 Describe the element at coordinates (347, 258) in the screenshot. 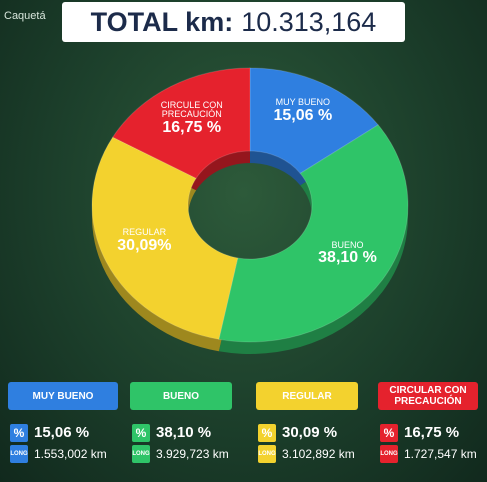

I see `slice-value: 38,10 %` at that location.